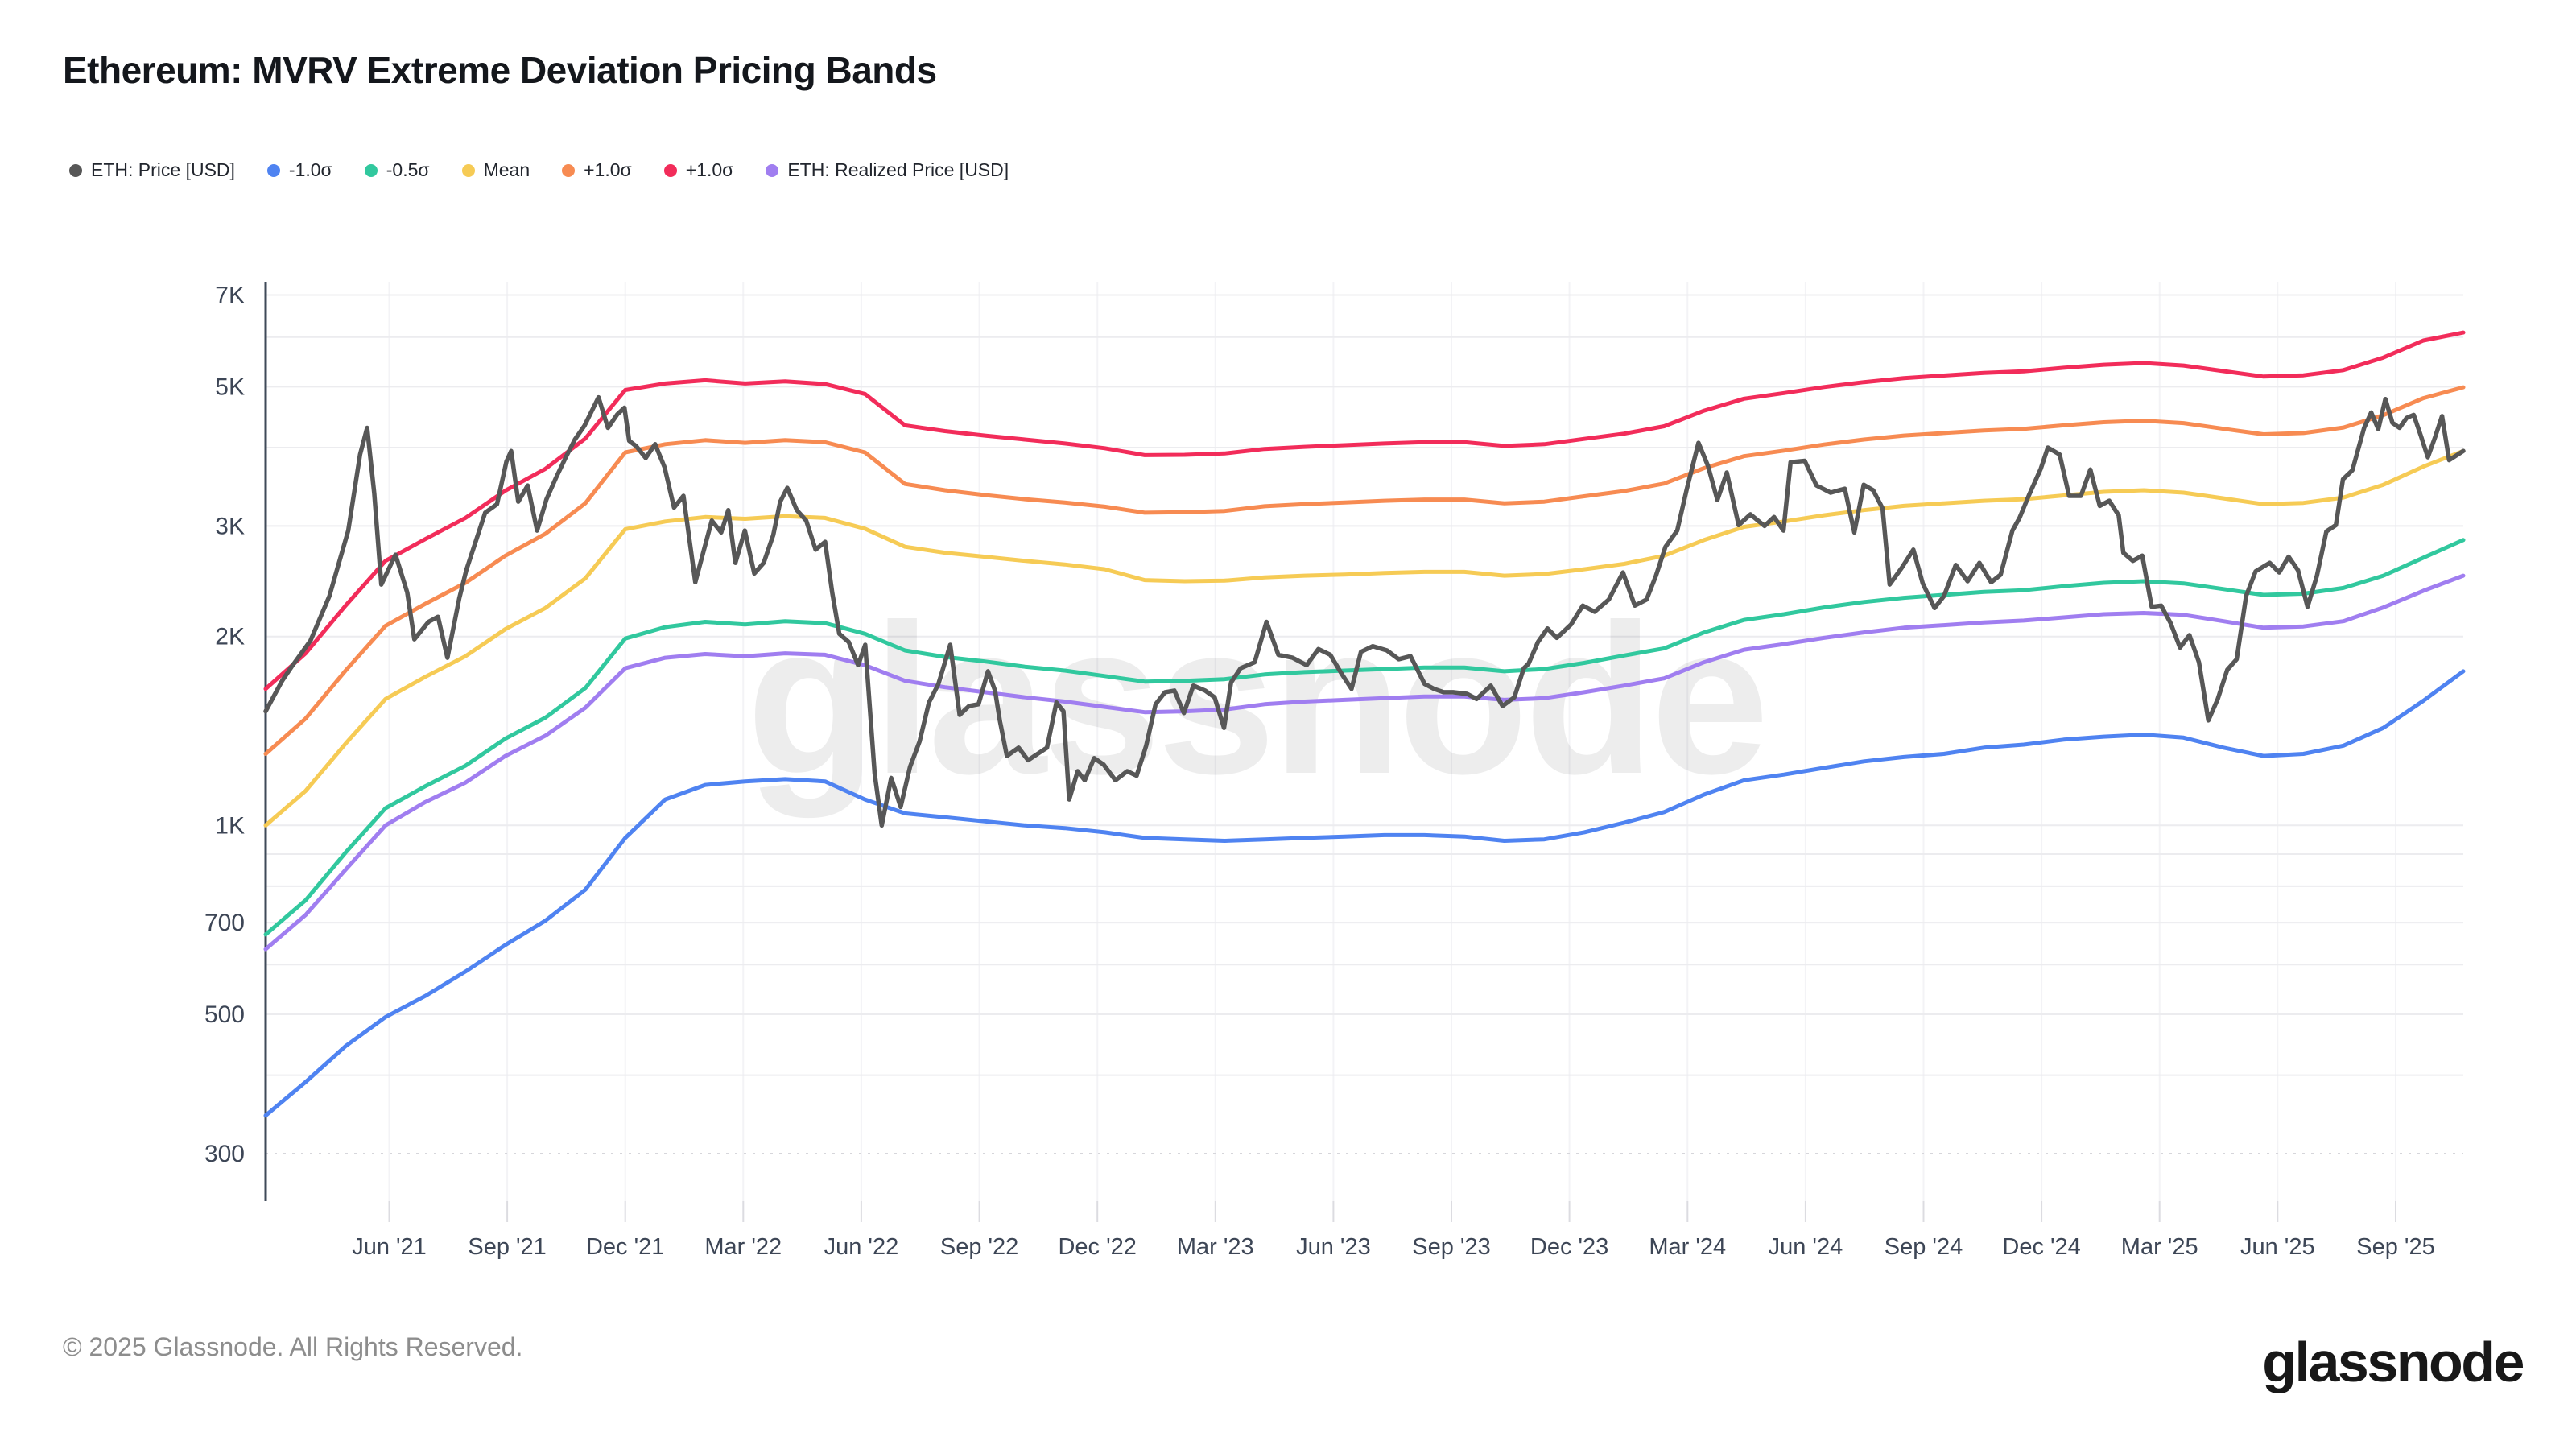 This screenshot has height=1449, width=2576. I want to click on legend-dot-eth-realized-price, so click(772, 170).